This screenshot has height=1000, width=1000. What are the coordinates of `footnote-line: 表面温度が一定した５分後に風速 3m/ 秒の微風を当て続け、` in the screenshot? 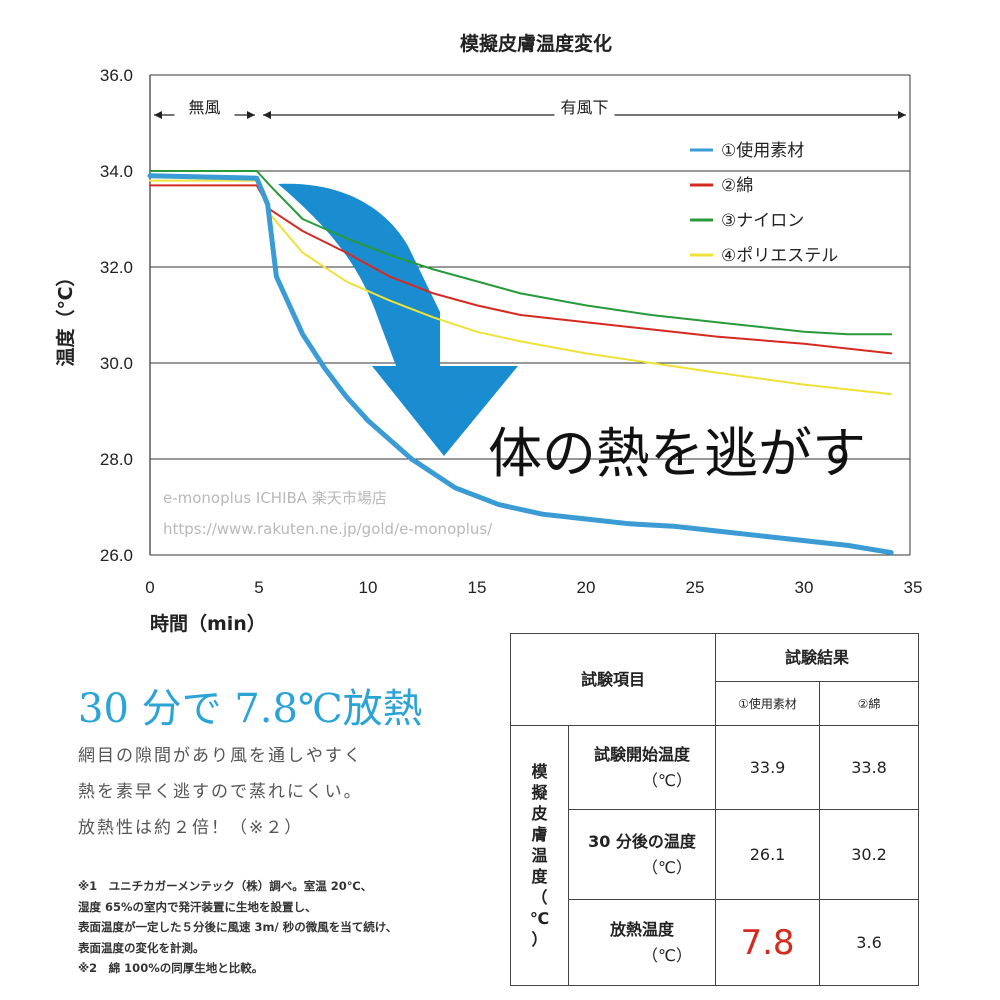 It's located at (238, 927).